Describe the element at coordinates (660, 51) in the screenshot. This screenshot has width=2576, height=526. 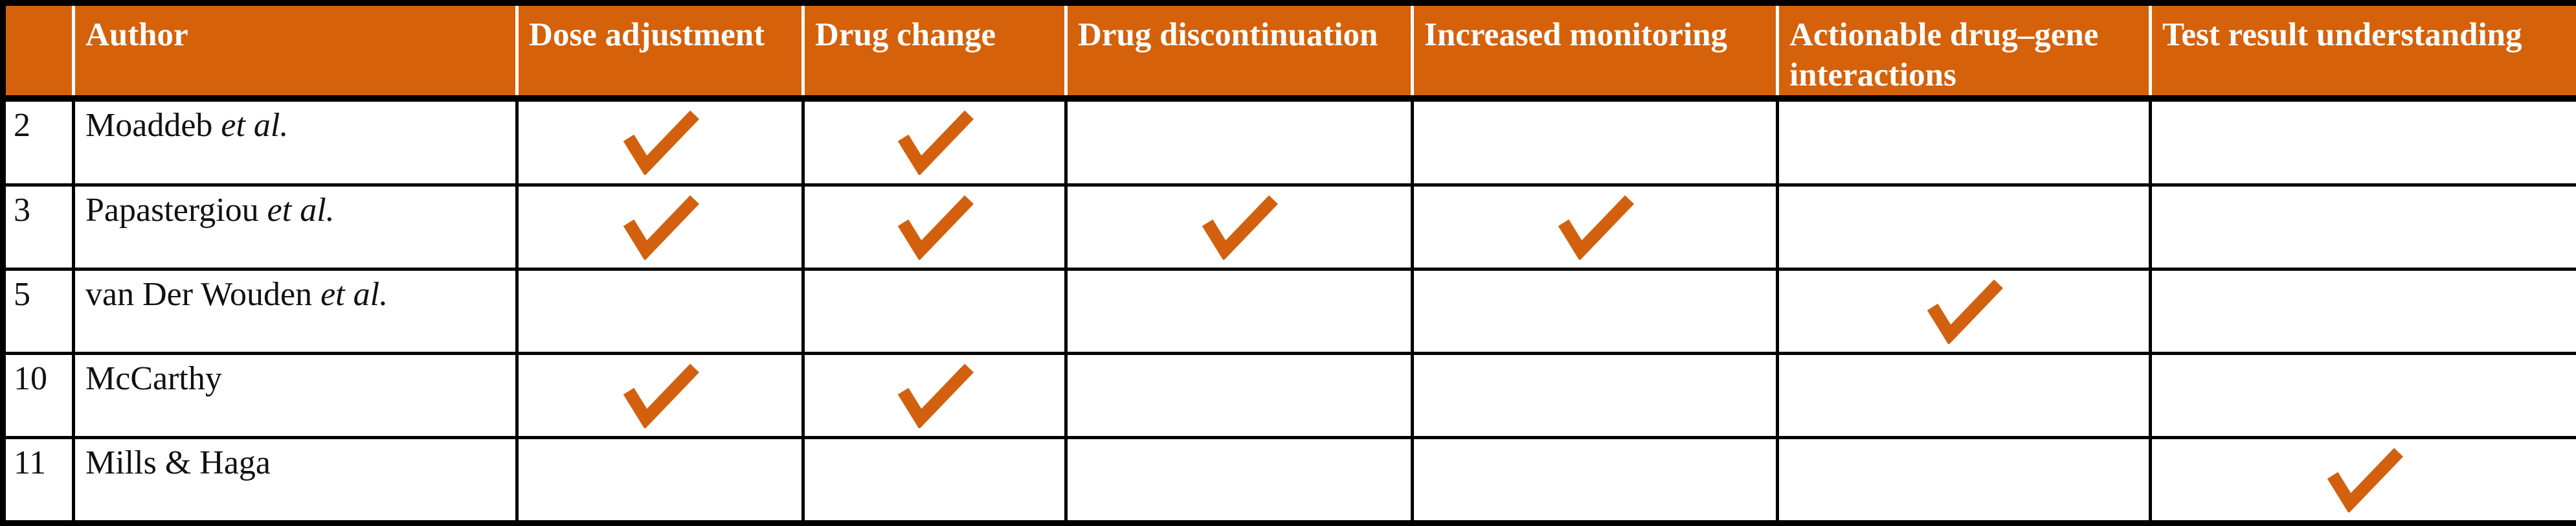
I see `header-cell-dose-adjustment: Dose adjustment` at that location.